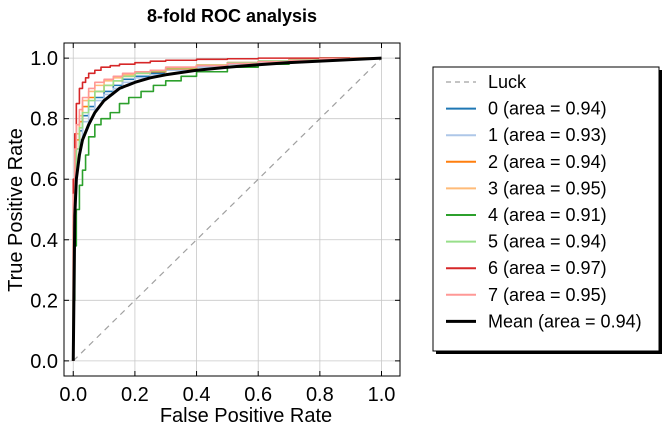 This screenshot has height=432, width=665. Describe the element at coordinates (197, 395) in the screenshot. I see `x-tick-label: 0.4` at that location.